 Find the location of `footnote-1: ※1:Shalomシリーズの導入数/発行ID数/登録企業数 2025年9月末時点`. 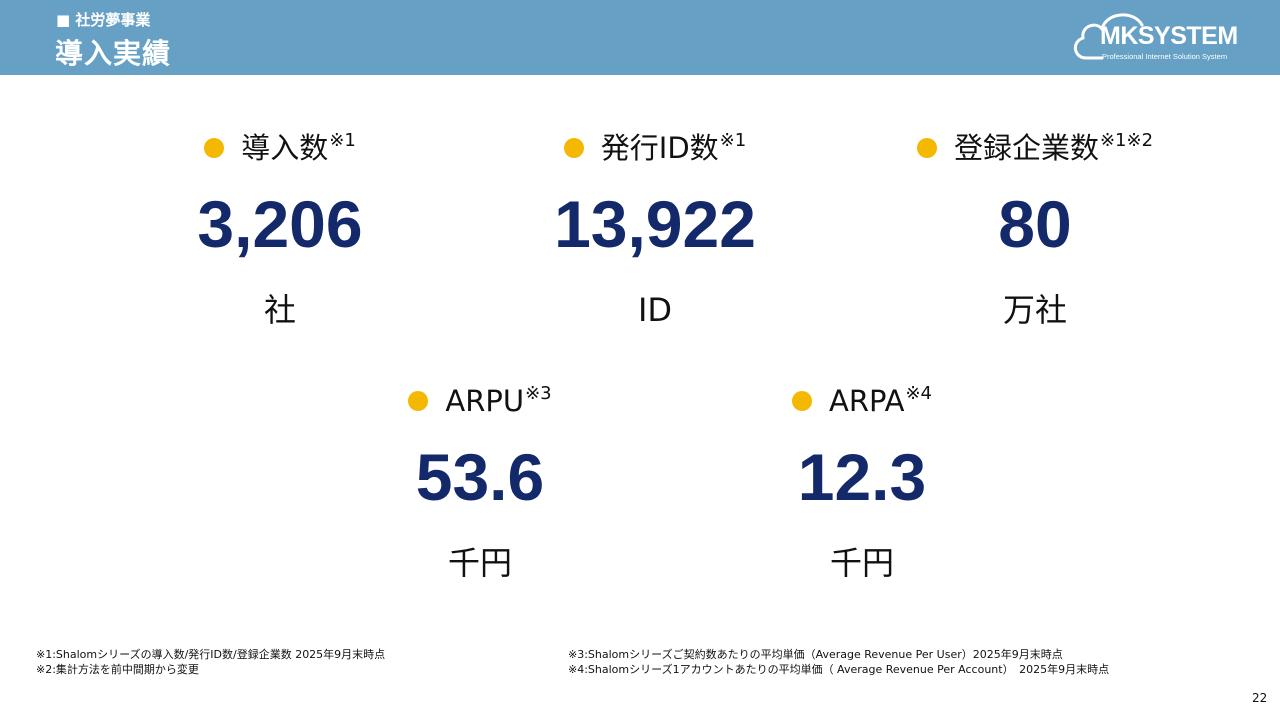

footnote-1: ※1:Shalomシリーズの導入数/発行ID数/登録企業数 2025年9月末時点 is located at coordinates (211, 654).